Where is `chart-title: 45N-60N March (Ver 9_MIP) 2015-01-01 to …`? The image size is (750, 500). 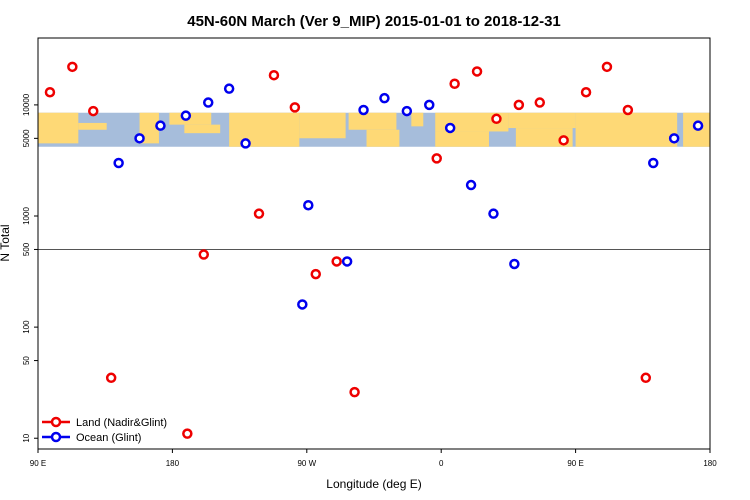 chart-title: 45N-60N March (Ver 9_MIP) 2015-01-01 to … is located at coordinates (374, 21).